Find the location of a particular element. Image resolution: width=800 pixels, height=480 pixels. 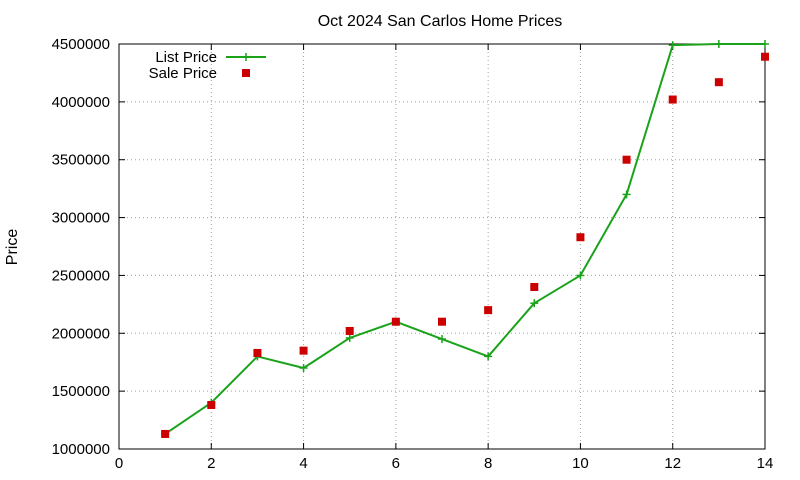

x-tick-label: 2 is located at coordinates (211, 463).